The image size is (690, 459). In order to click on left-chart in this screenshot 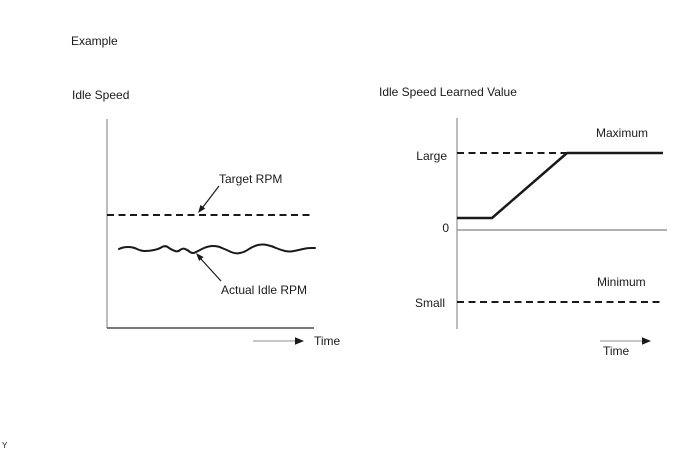, I will do `click(211, 232)`.